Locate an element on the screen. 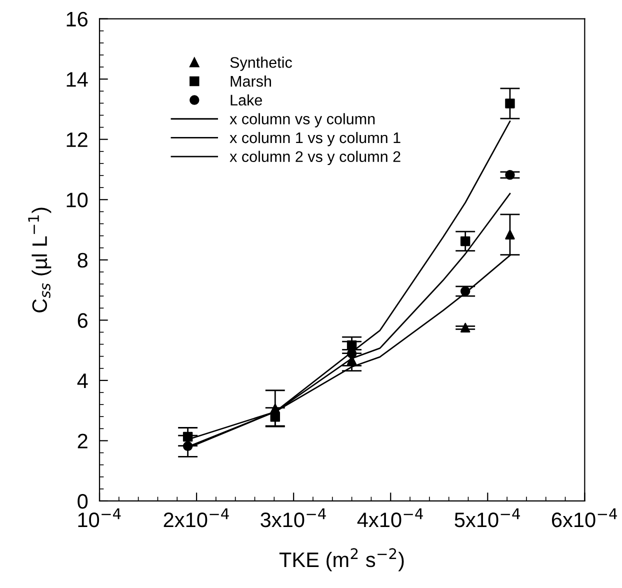  y-tick-label: 12 is located at coordinates (77, 139).